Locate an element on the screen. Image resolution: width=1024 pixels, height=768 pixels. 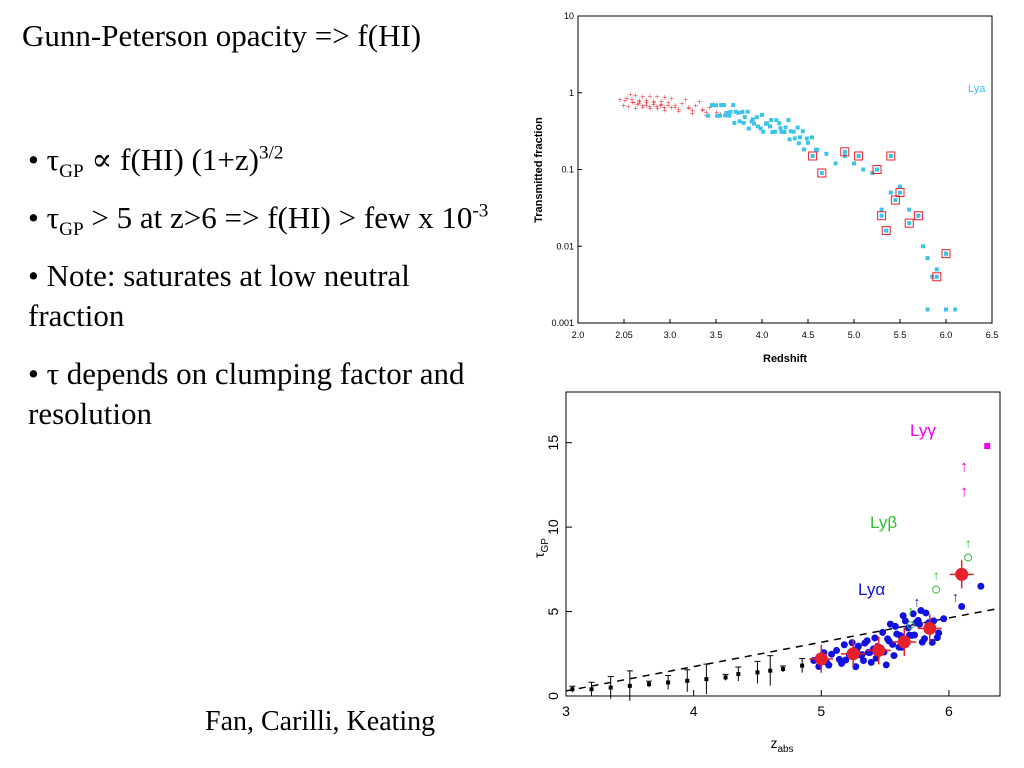
y-axis-label: Transmitted fraction is located at coordinates (539, 170).